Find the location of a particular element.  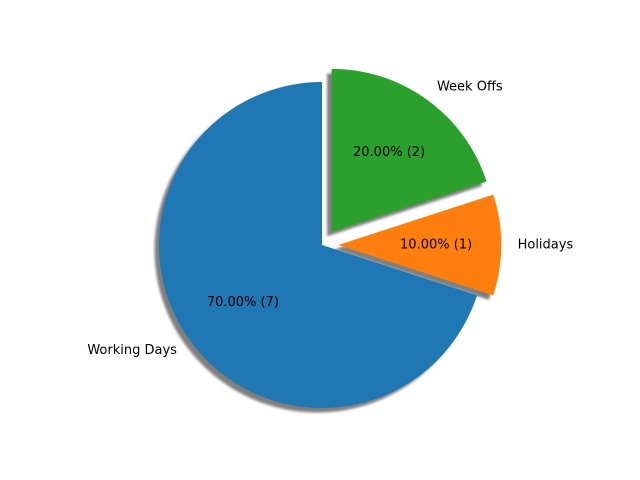

pie-category-label-working-days: Working Days is located at coordinates (132, 350).